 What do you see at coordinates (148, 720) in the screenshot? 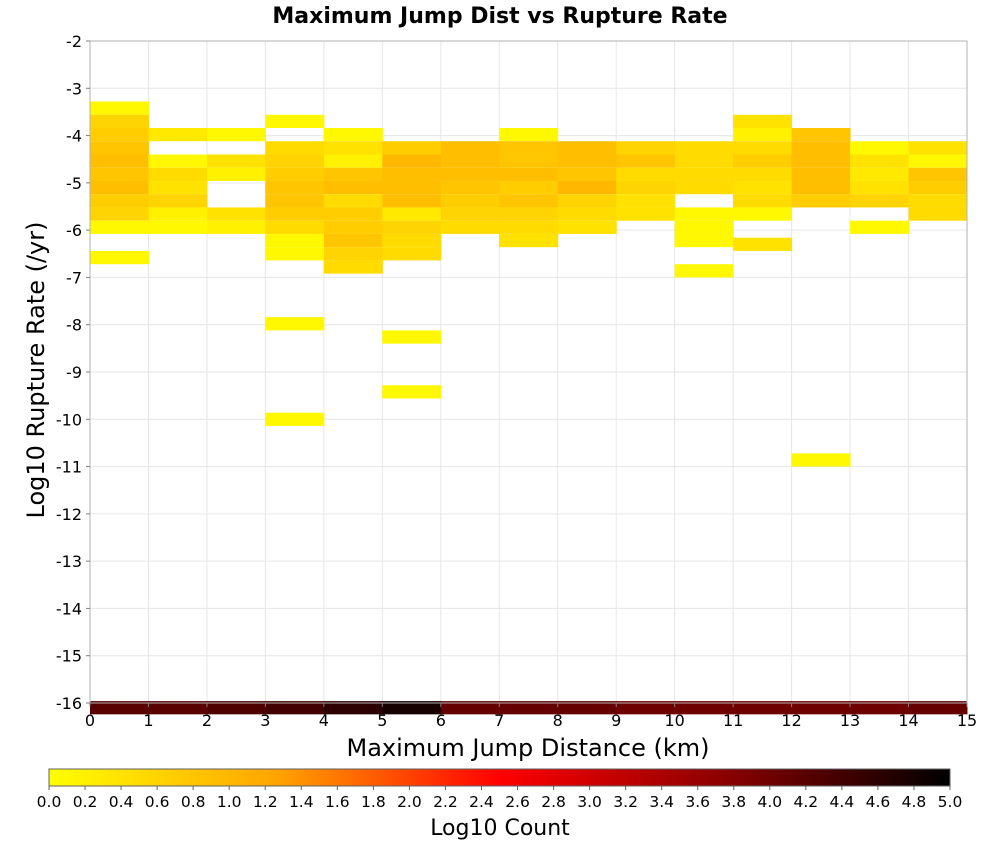
I see `x-tick-label: 1` at bounding box center [148, 720].